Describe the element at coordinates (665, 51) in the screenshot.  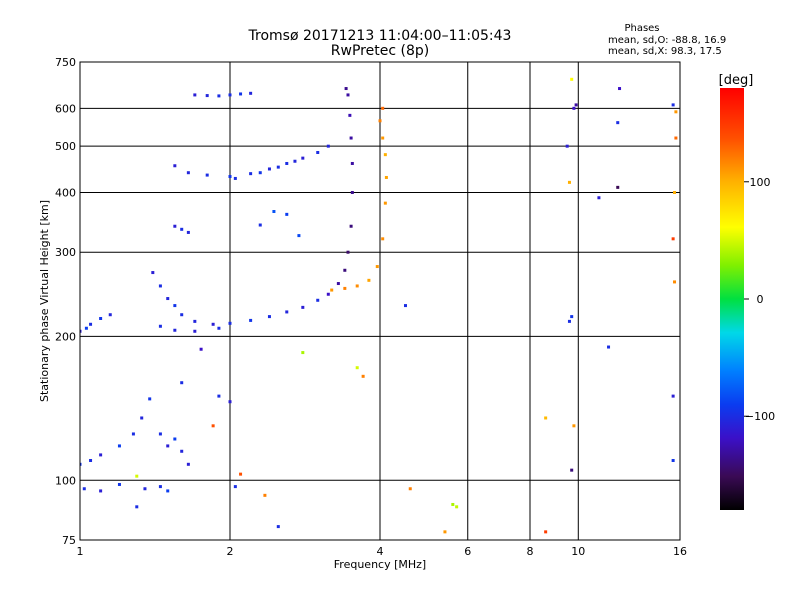
I see `stats-line-x: mean, sd,X: 98.3, 17.5` at that location.